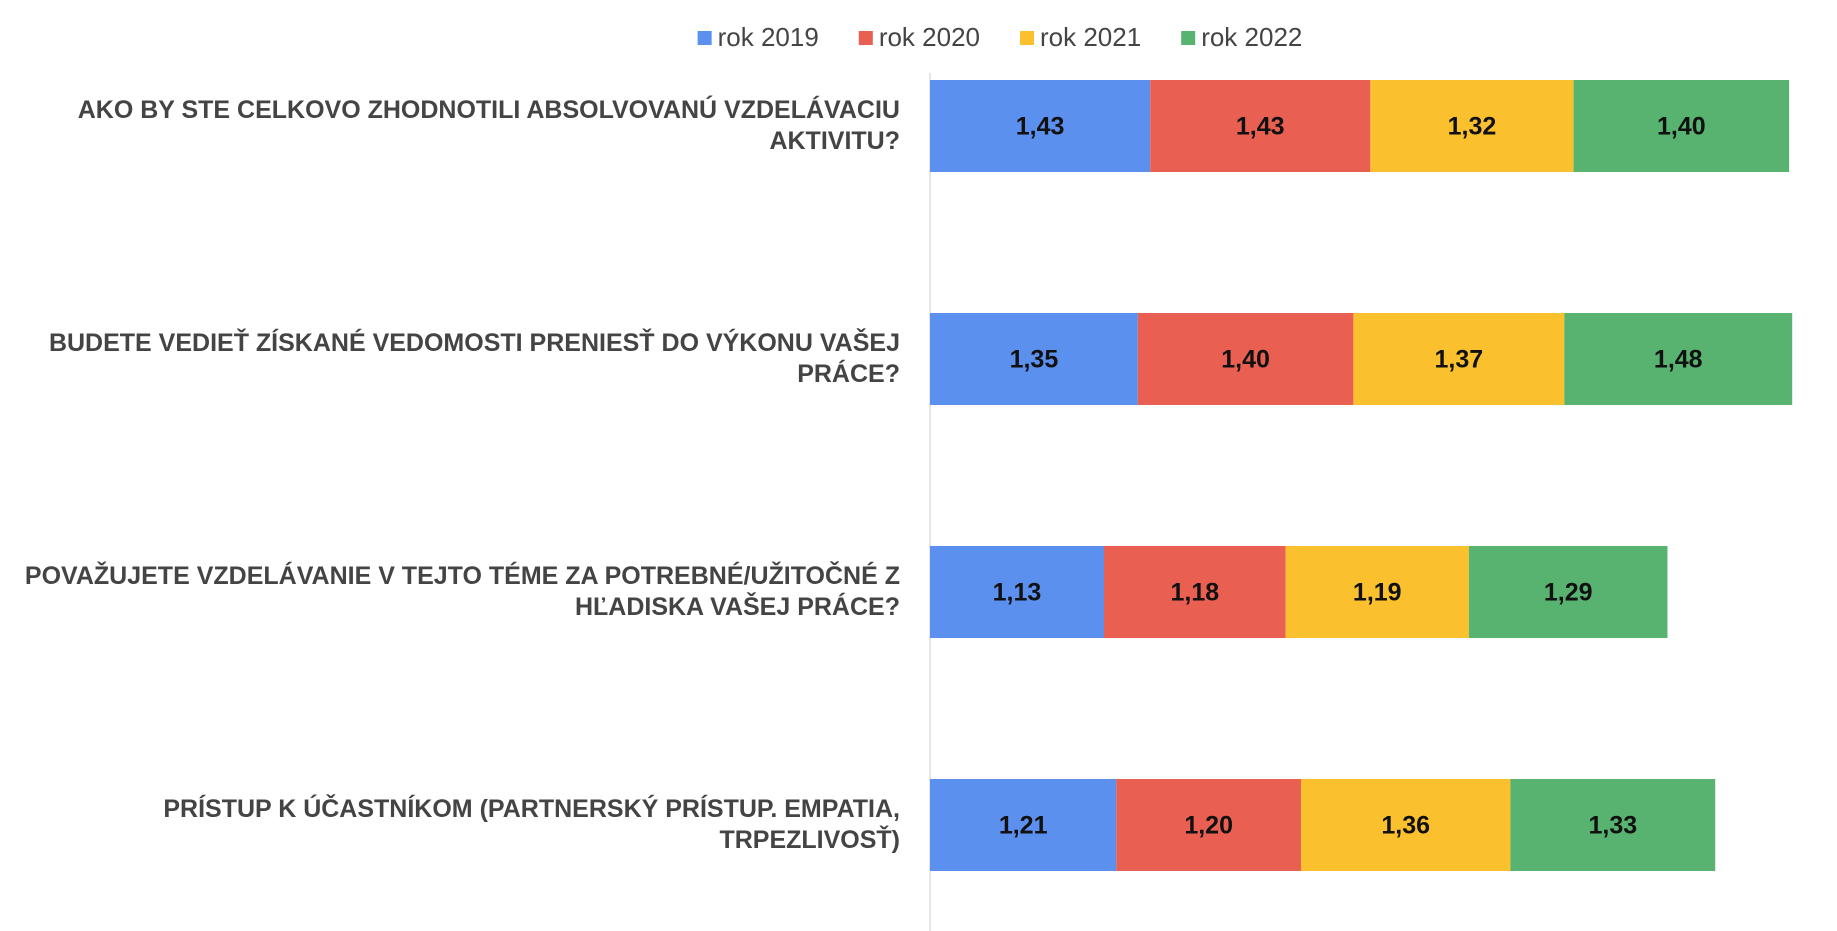 The image size is (1837, 931). Describe the element at coordinates (768, 37) in the screenshot. I see `legend-label: rok 2019` at that location.